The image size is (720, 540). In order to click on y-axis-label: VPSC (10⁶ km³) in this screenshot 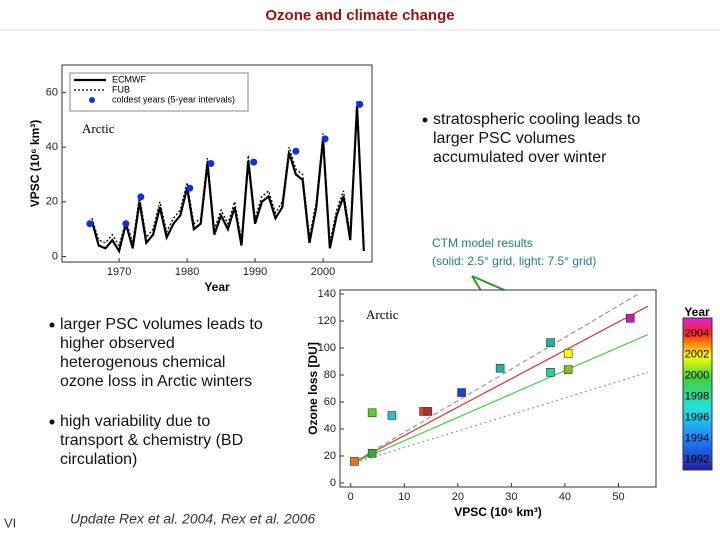, I will do `click(35, 164)`.